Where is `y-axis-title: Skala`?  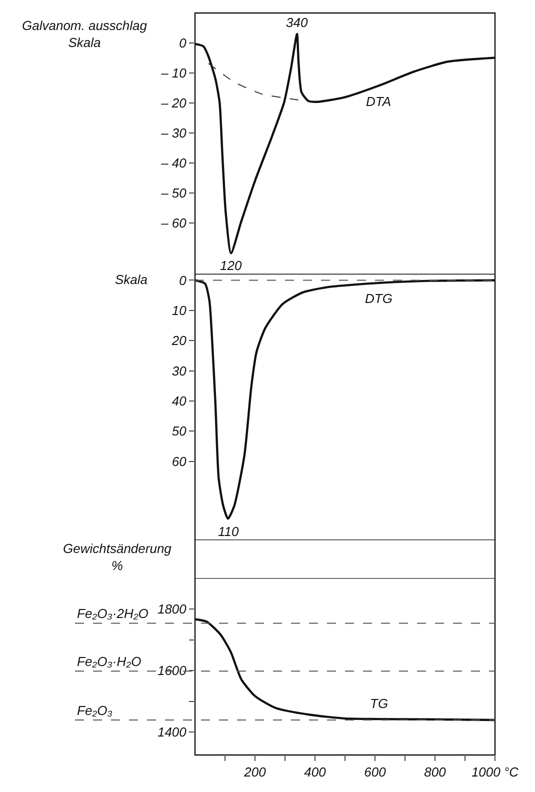 y-axis-title: Skala is located at coordinates (131, 279).